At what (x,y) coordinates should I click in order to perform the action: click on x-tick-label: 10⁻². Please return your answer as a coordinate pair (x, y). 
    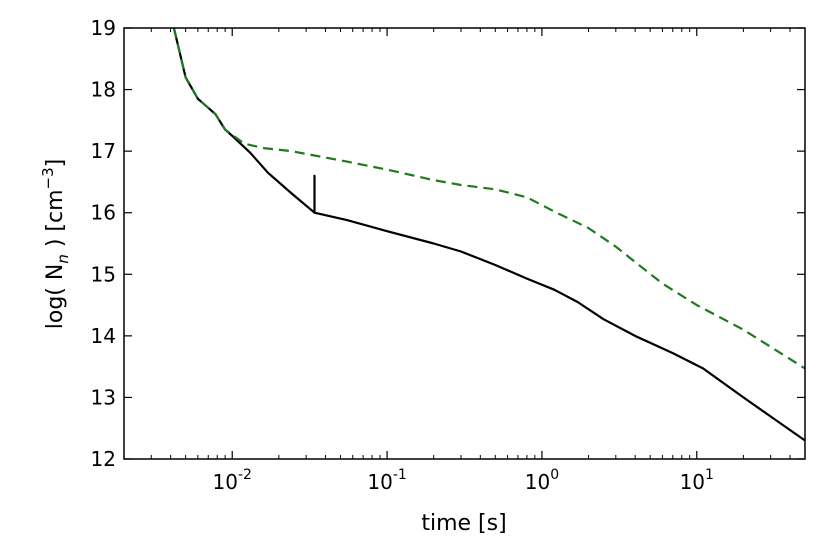
    Looking at the image, I should click on (232, 480).